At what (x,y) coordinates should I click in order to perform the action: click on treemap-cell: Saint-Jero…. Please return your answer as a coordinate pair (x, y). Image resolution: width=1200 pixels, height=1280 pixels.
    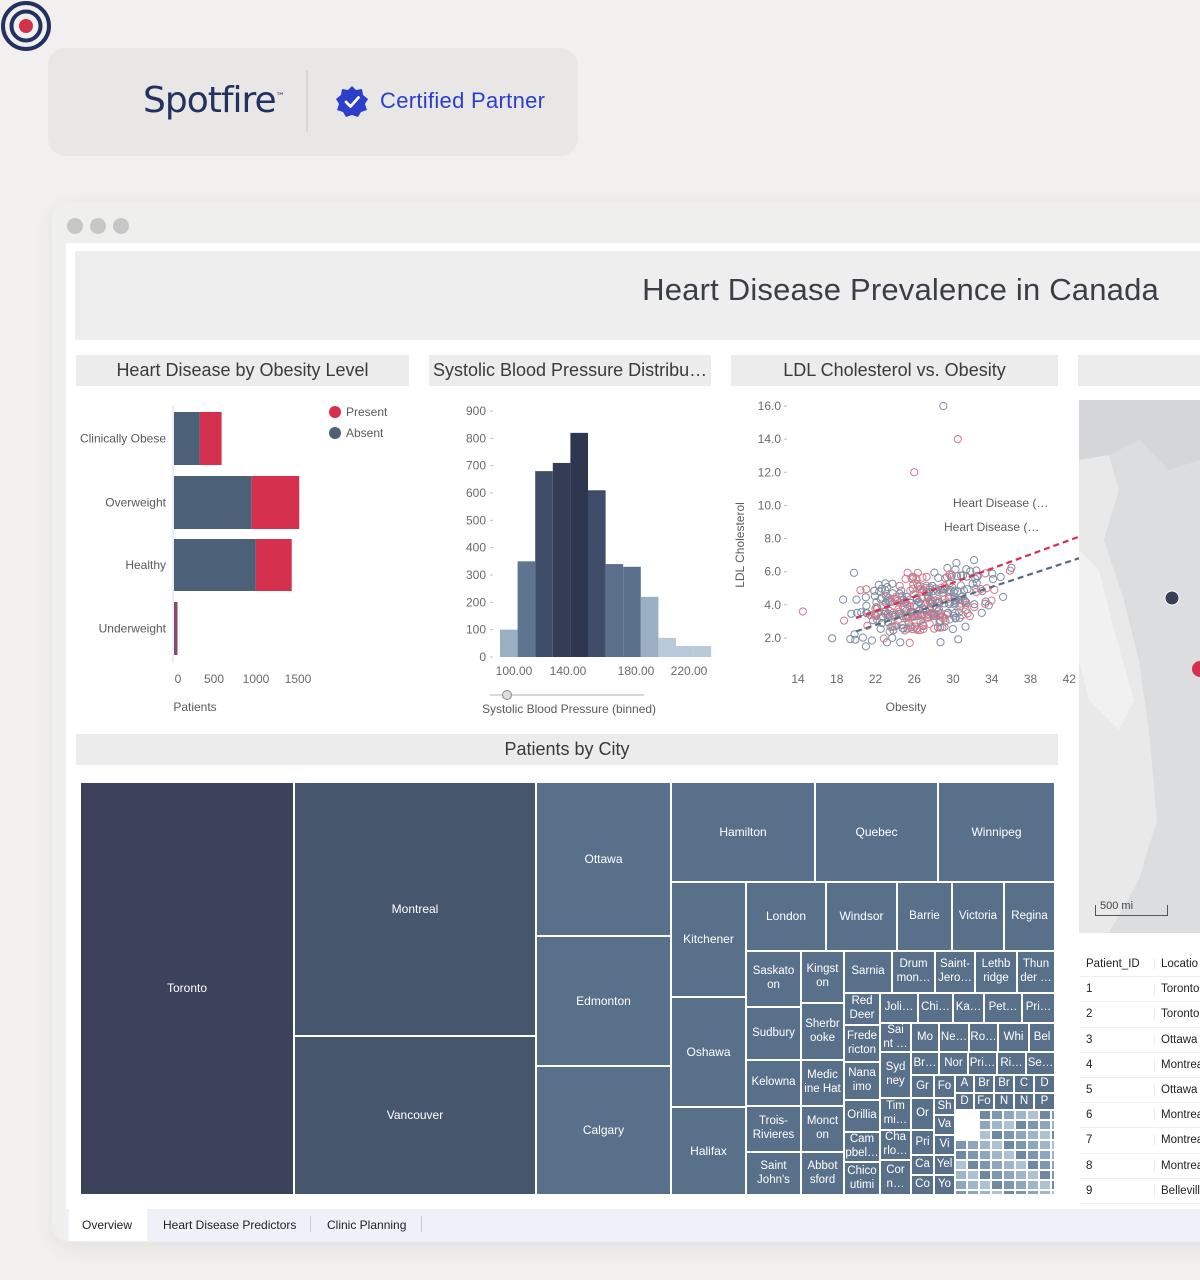
    Looking at the image, I should click on (955, 972).